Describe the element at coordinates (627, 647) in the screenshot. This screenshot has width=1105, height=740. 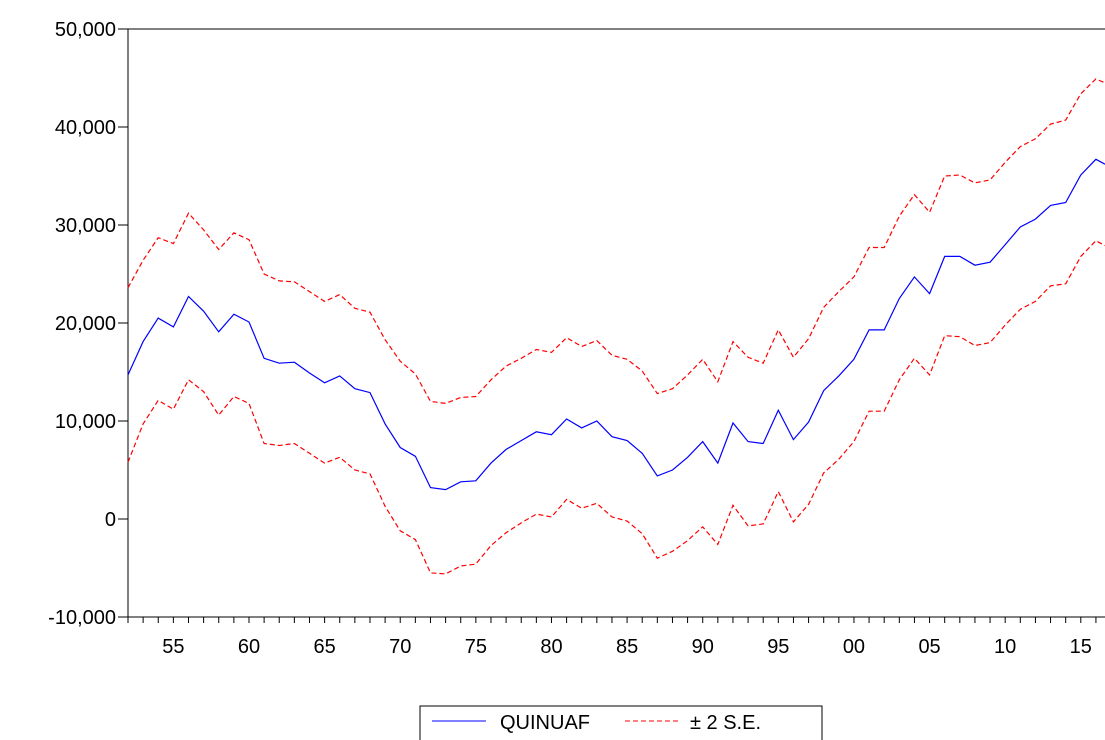
I see `x-tick-label: 85` at that location.